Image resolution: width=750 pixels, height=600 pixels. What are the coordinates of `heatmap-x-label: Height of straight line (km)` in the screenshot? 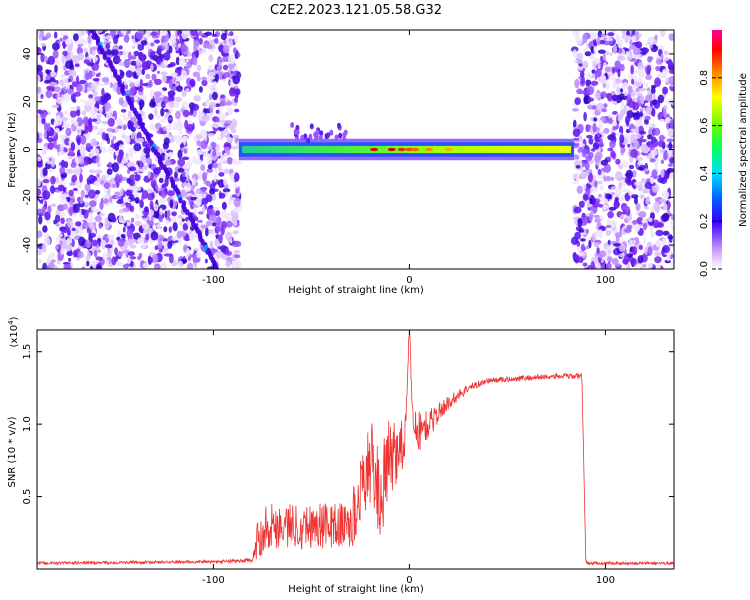 It's located at (356, 290).